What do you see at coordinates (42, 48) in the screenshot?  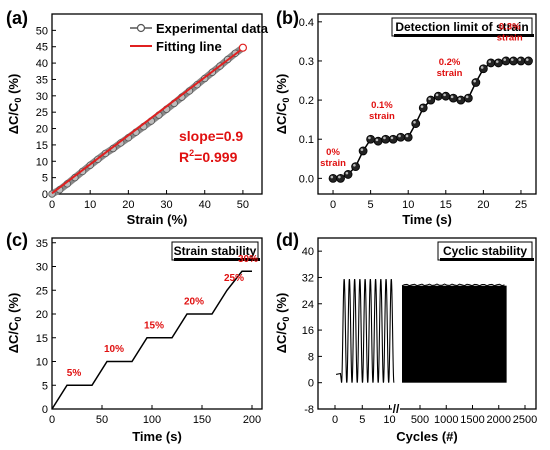 I see `y-tick-label: 45` at bounding box center [42, 48].